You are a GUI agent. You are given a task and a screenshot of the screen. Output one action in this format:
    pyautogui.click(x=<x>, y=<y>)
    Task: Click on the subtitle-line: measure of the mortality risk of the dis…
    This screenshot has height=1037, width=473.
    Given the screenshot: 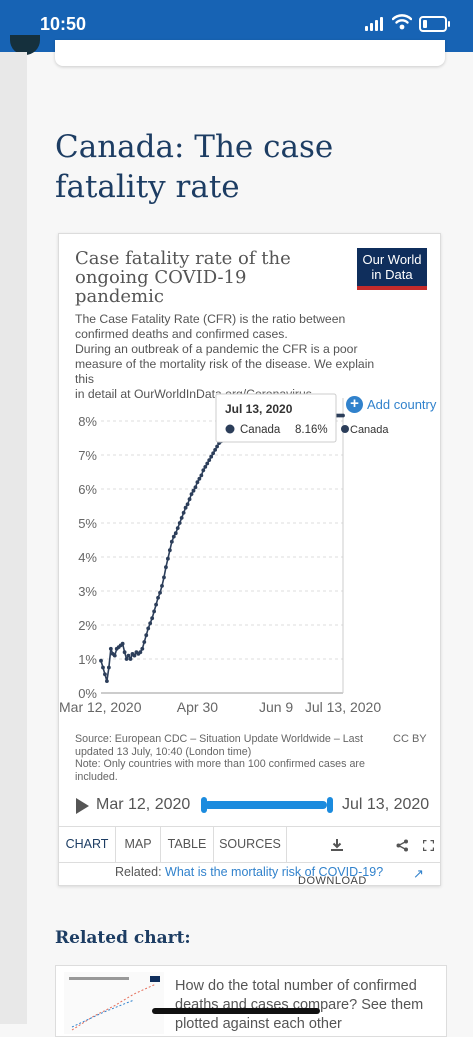 What is the action you would take?
    pyautogui.click(x=225, y=371)
    